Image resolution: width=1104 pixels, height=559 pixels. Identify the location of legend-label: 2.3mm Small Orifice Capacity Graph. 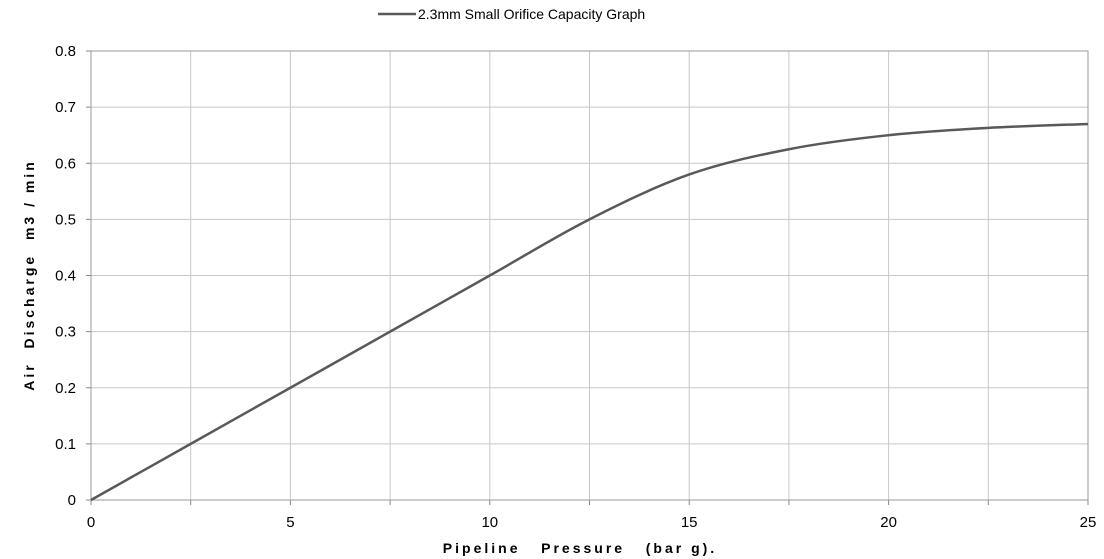
(531, 14).